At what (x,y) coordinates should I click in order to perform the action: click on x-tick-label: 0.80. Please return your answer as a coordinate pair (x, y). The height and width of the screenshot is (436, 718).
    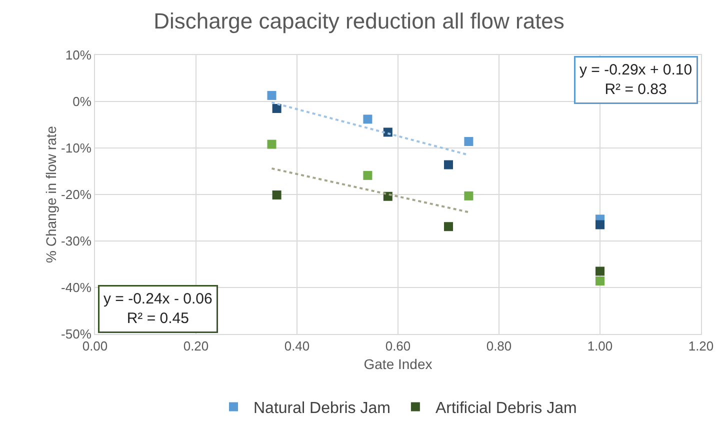
    Looking at the image, I should click on (499, 346).